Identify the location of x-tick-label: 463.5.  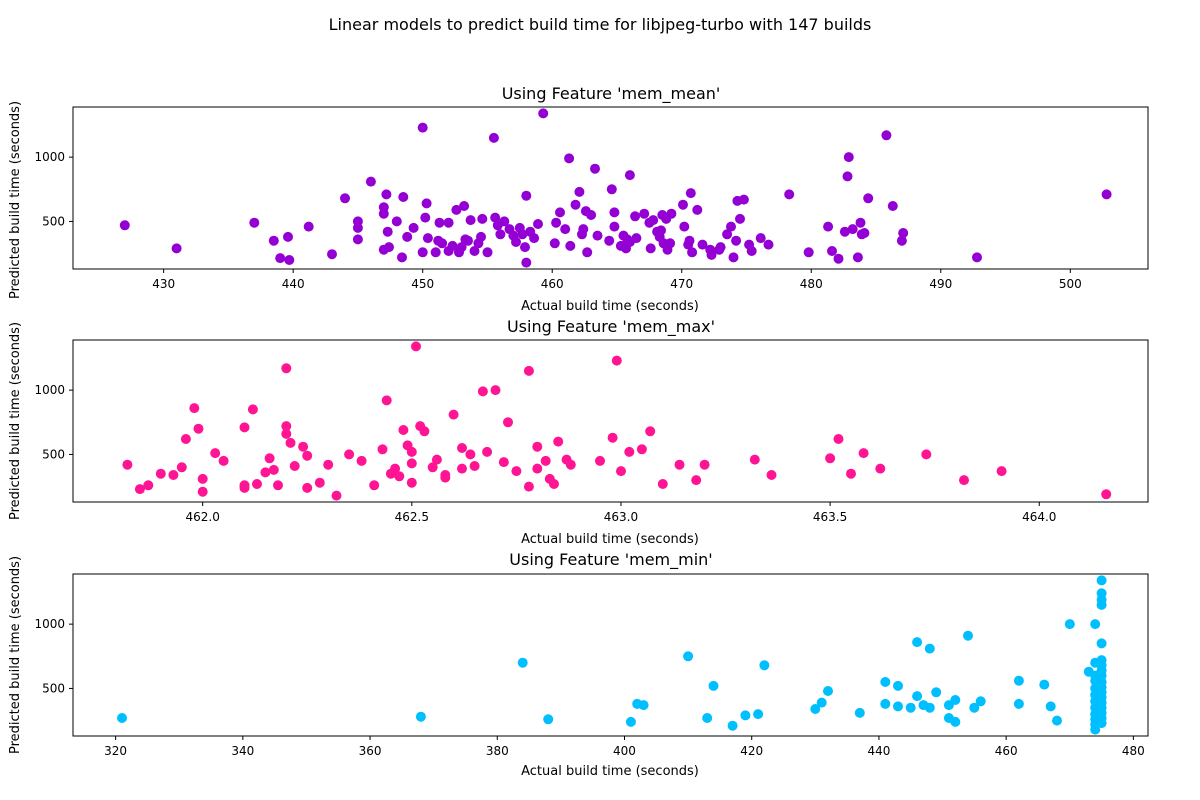
(830, 517).